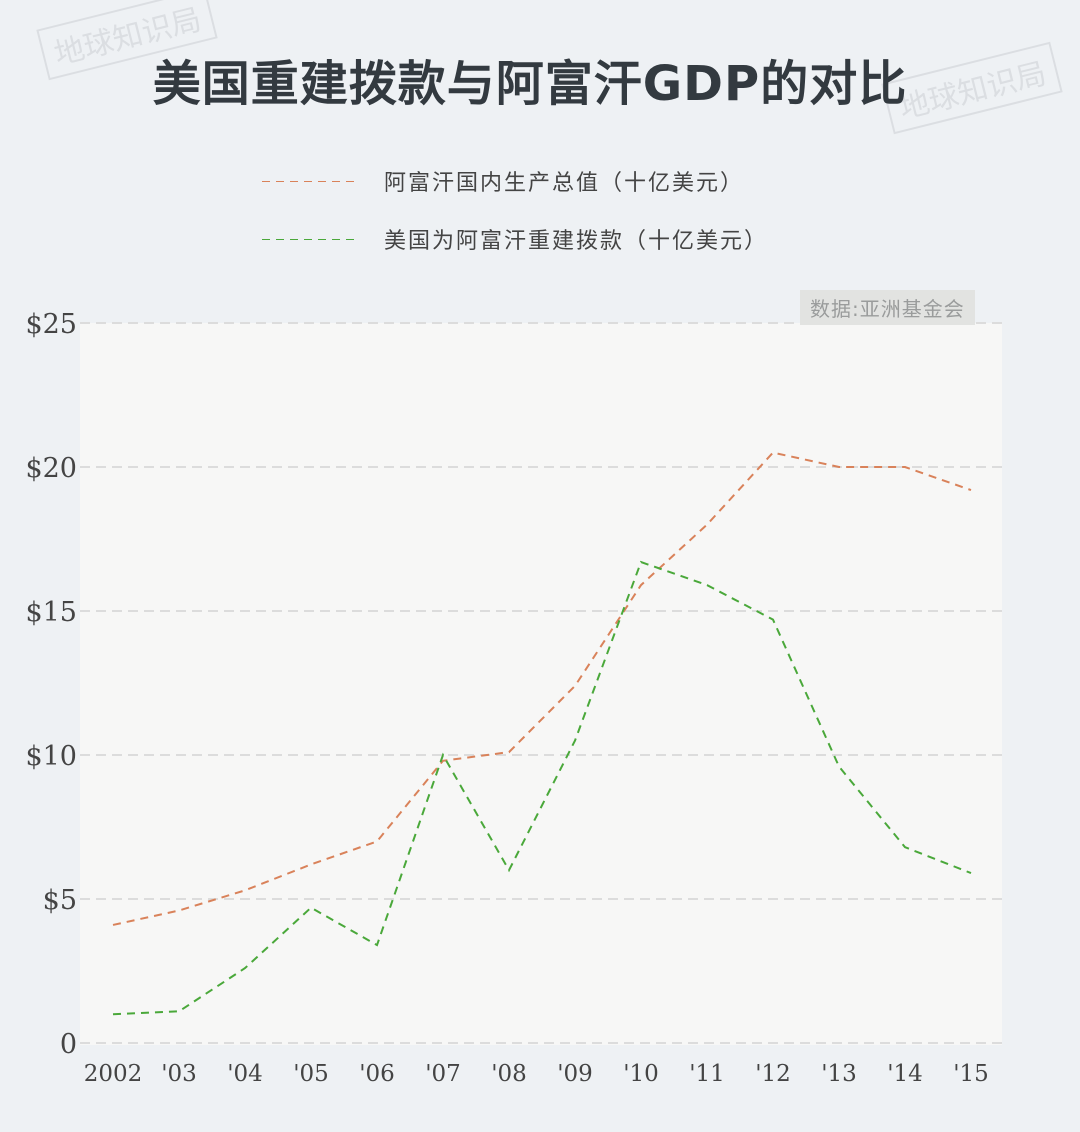 This screenshot has height=1132, width=1080. I want to click on y-tick-label: $15, so click(51, 612).